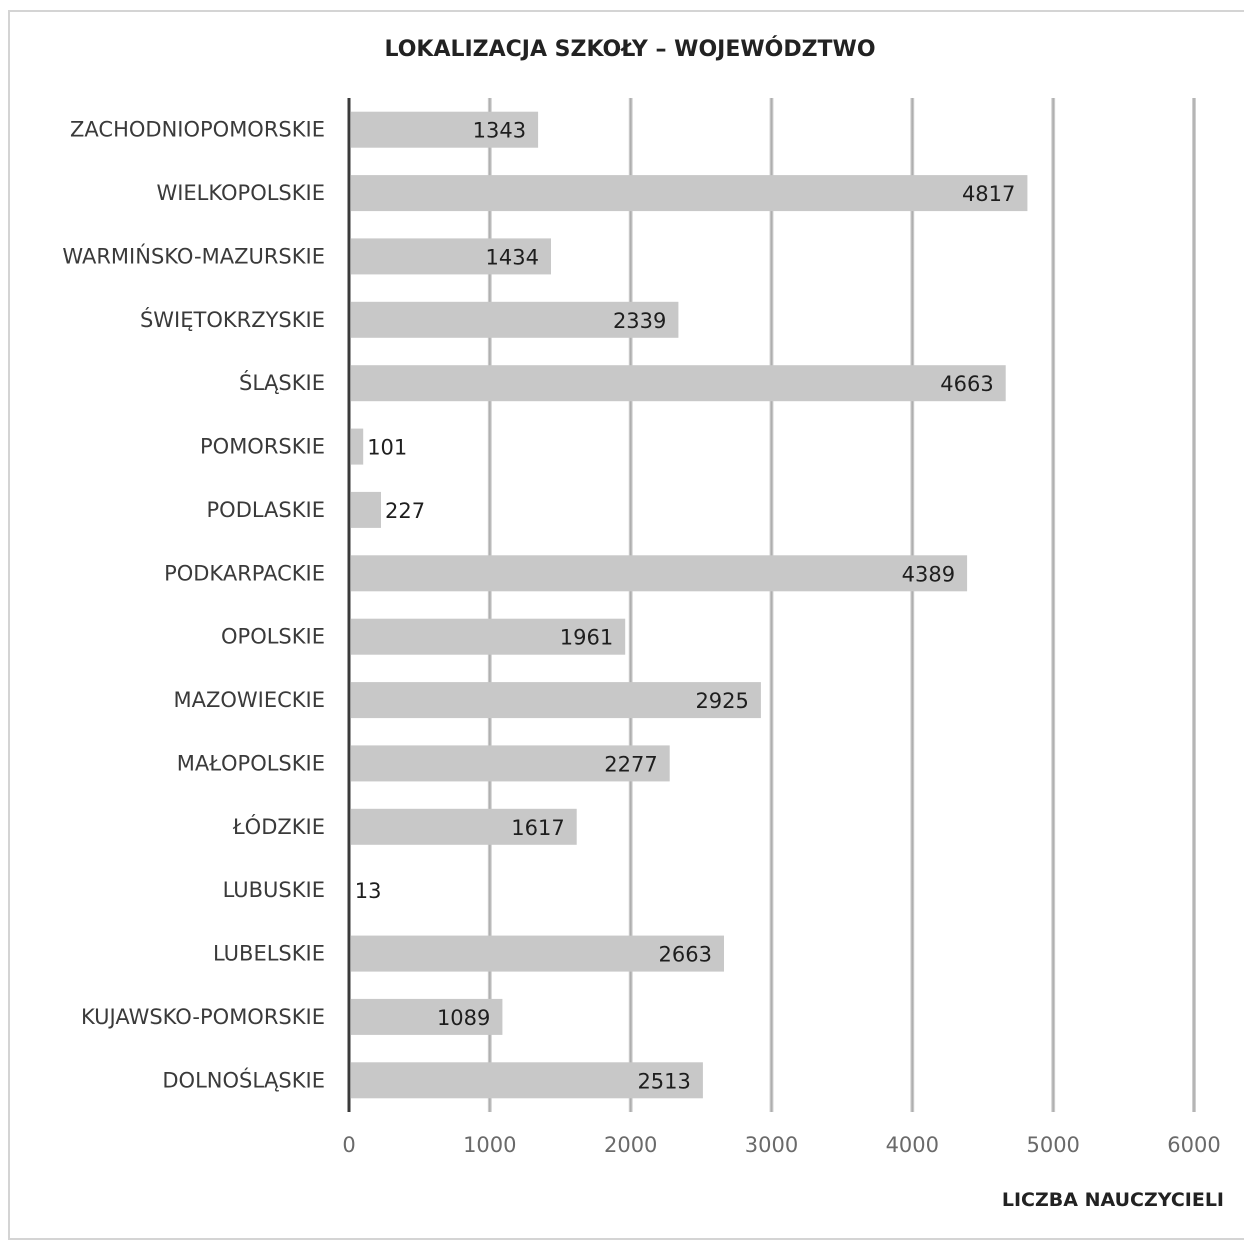 The width and height of the screenshot is (1244, 1240). Describe the element at coordinates (685, 955) in the screenshot. I see `data-label: 2663` at that location.